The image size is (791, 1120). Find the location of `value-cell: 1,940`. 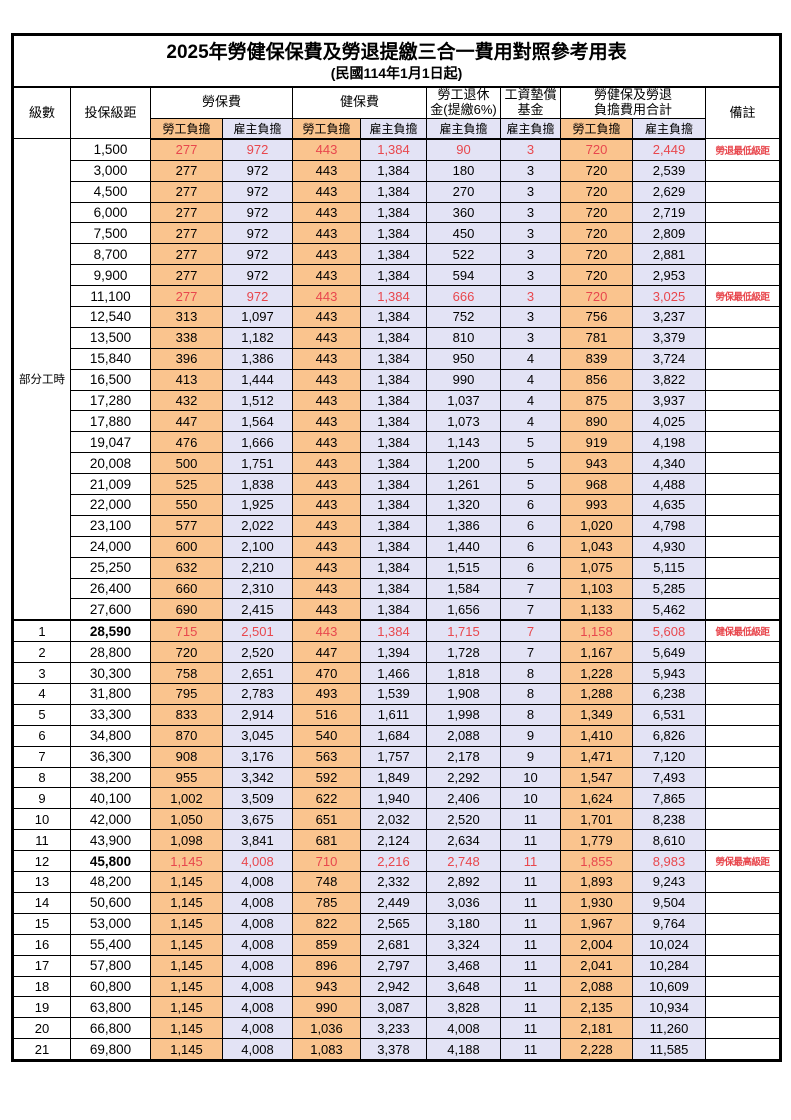

value-cell: 1,940 is located at coordinates (393, 798).